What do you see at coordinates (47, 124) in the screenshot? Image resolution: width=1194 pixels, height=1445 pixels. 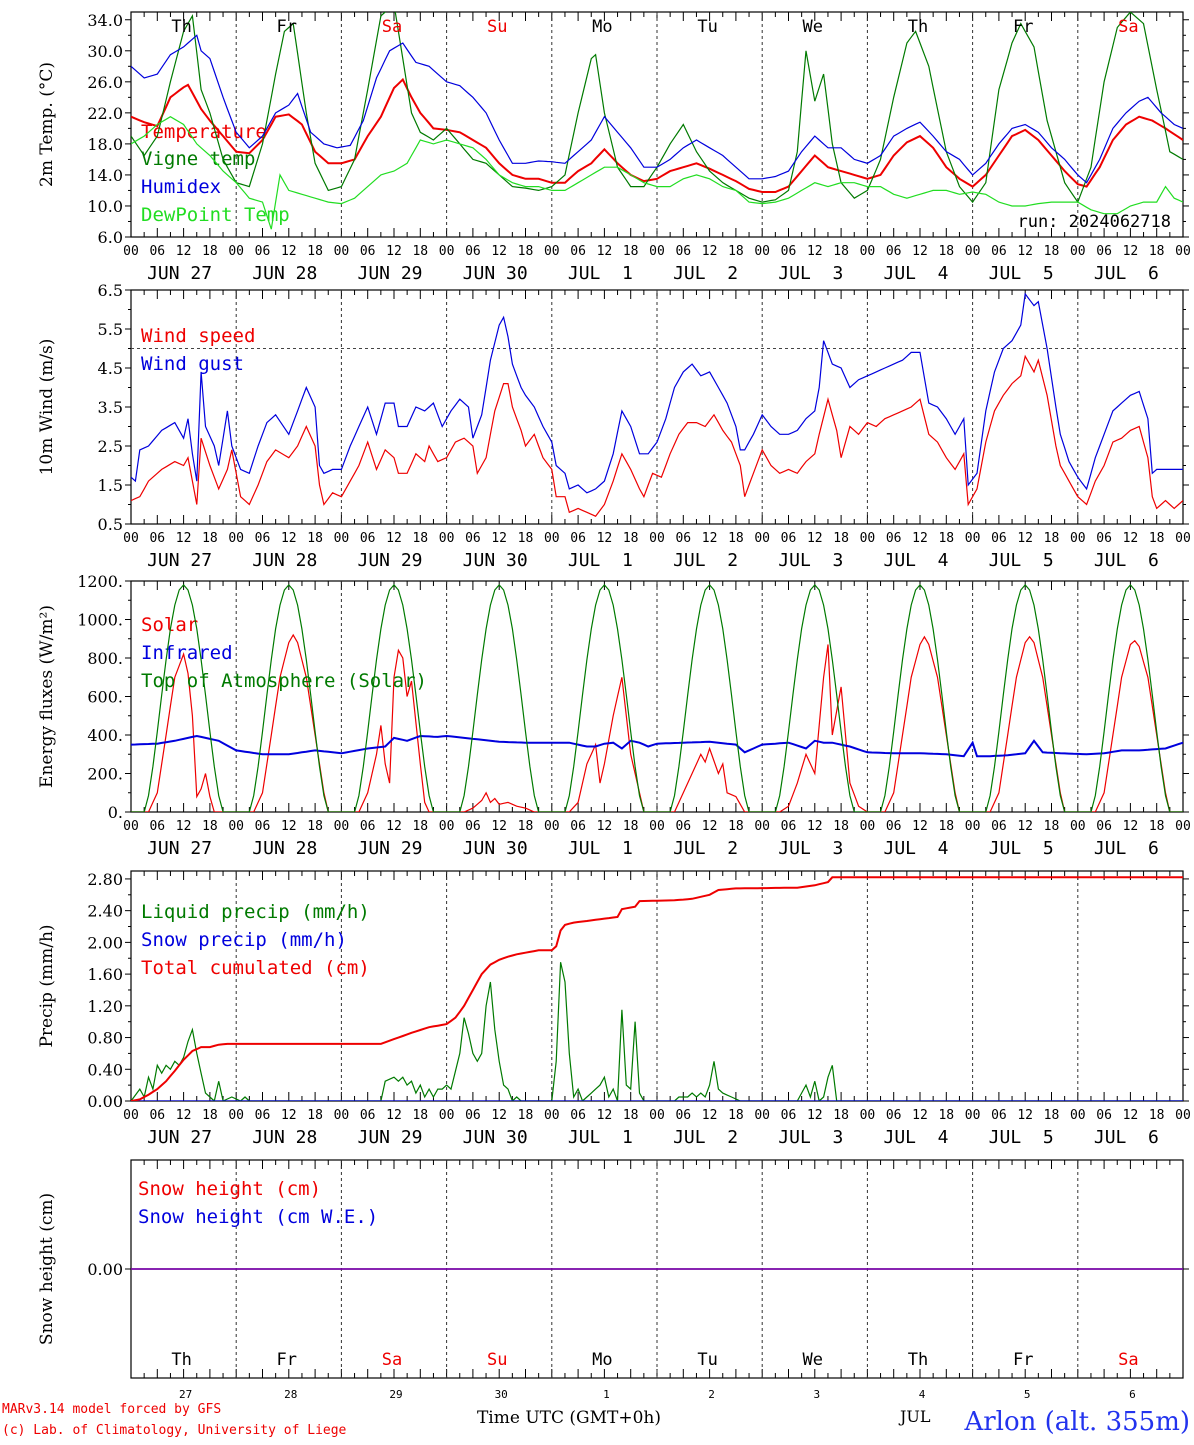 I see `temperature-ylabel: 2m Temp. (°C)` at bounding box center [47, 124].